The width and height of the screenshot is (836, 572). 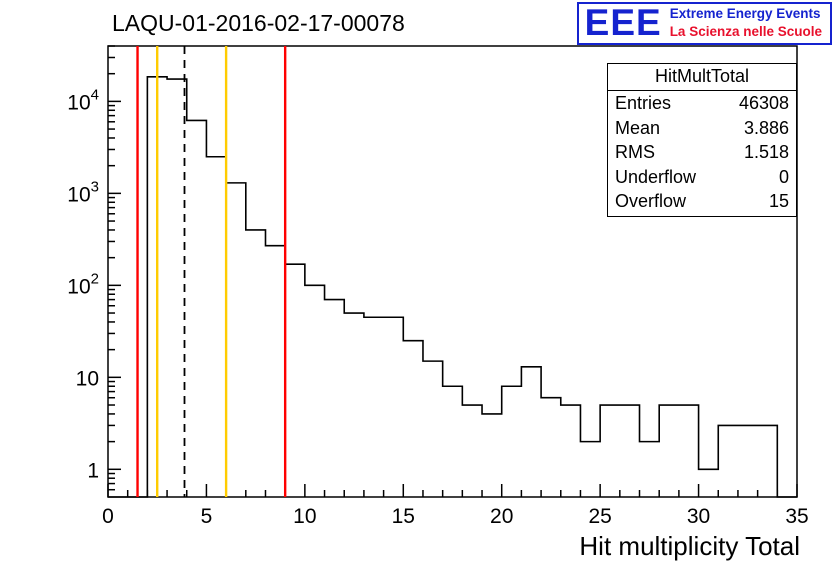 What do you see at coordinates (207, 516) in the screenshot?
I see `x-tick-label: 5` at bounding box center [207, 516].